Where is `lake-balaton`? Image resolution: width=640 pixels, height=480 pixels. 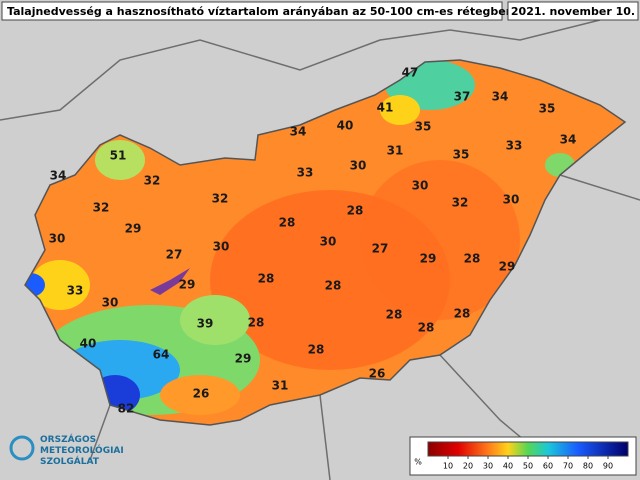
lake-balaton is located at coordinates (170, 281).